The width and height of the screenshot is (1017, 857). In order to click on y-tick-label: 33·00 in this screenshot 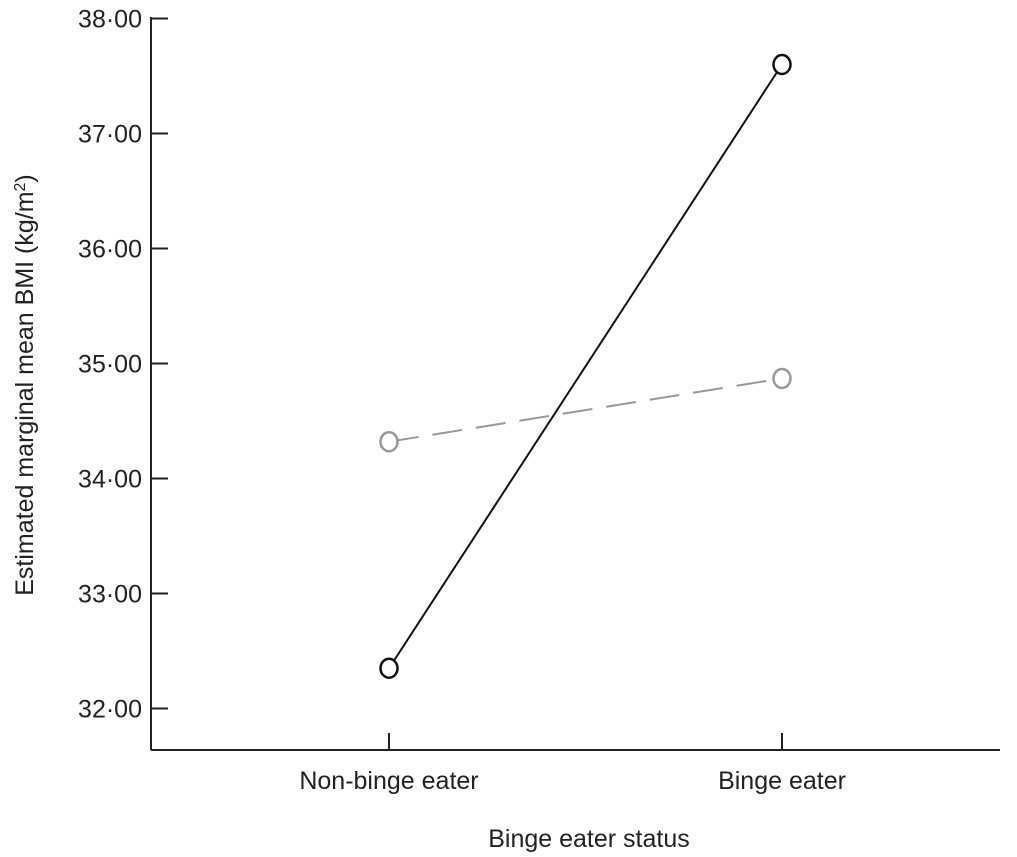, I will do `click(110, 595)`.